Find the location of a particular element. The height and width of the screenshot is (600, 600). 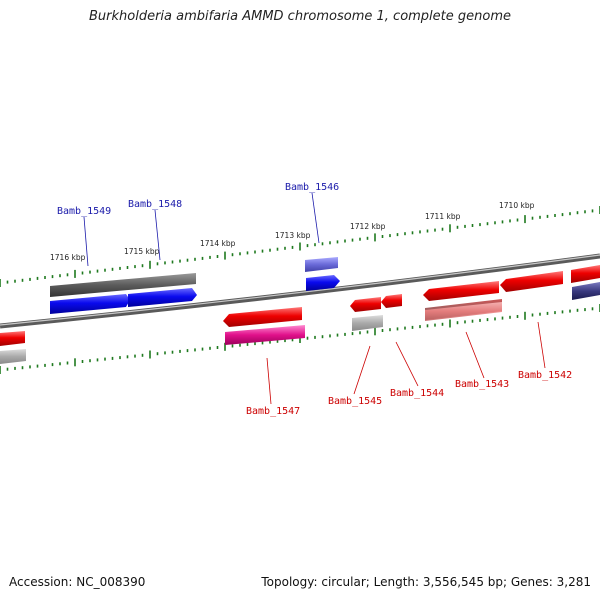

tick-label: 1712 kbp is located at coordinates (368, 226).